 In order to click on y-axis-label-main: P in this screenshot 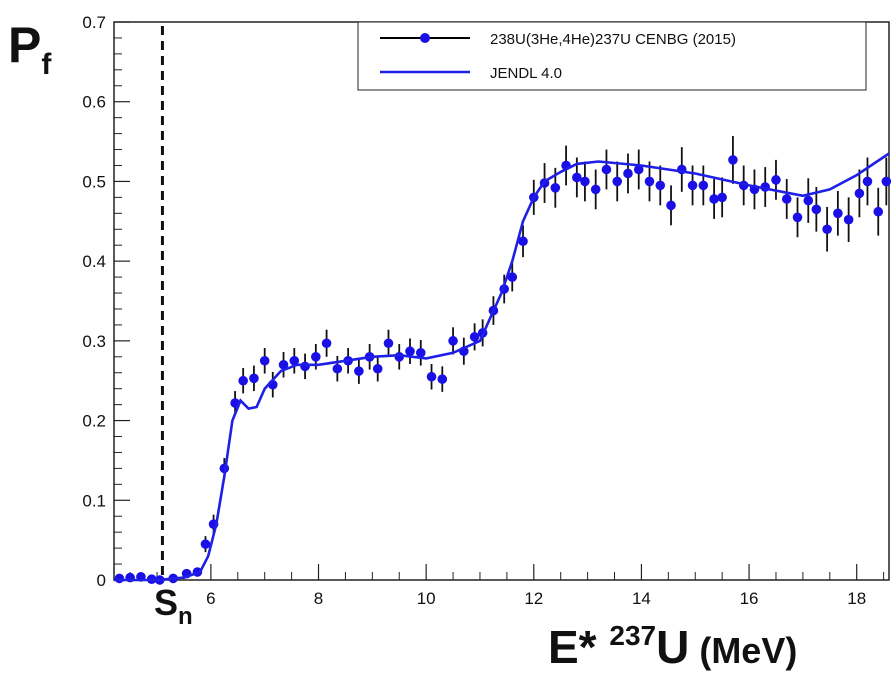, I will do `click(24, 45)`.